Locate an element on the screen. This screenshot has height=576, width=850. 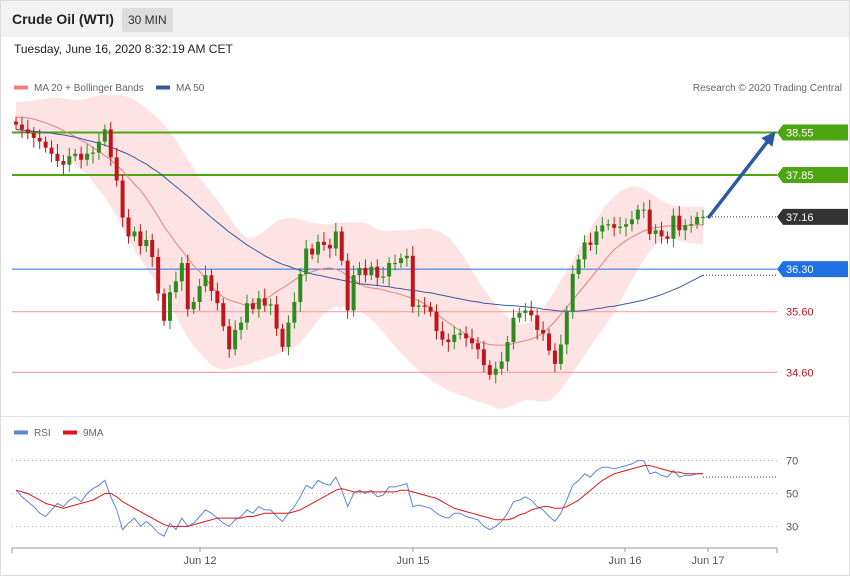
rsi-plot: 30 50 70 is located at coordinates (405, 496).